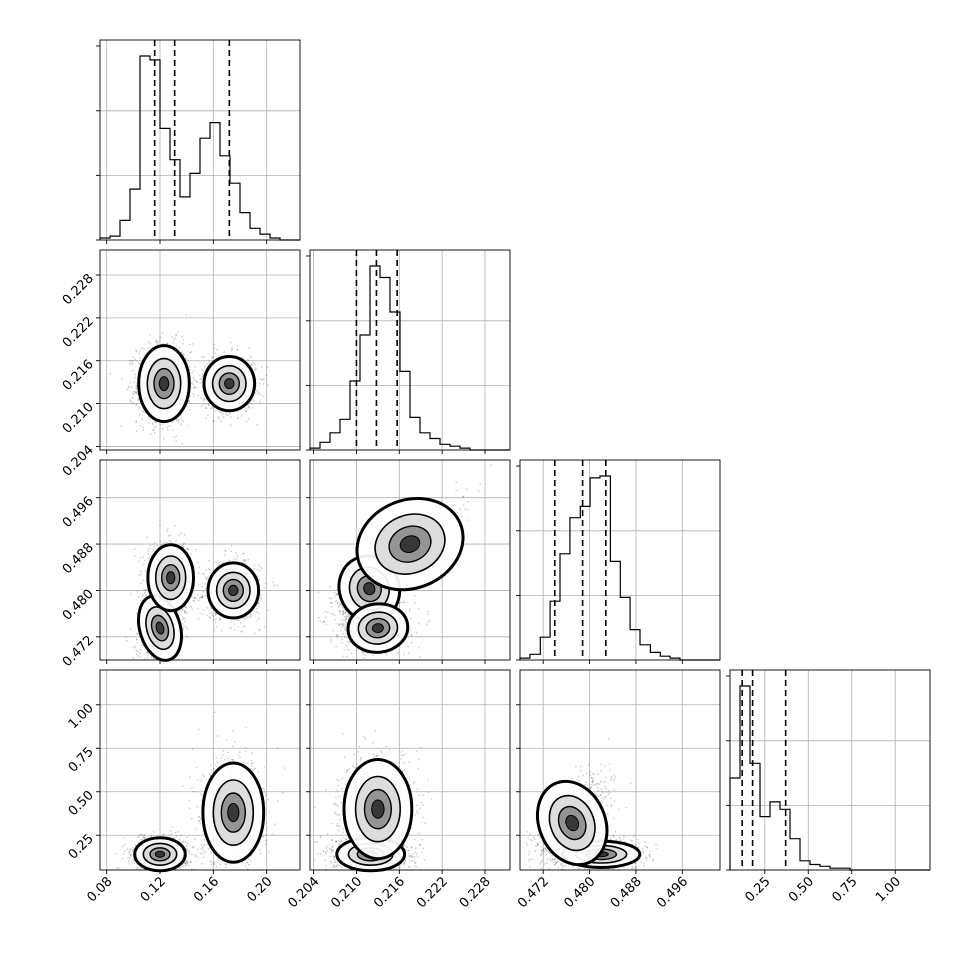 The image size is (970, 970). Describe the element at coordinates (171, 578) in the screenshot. I see `density-contour` at that location.